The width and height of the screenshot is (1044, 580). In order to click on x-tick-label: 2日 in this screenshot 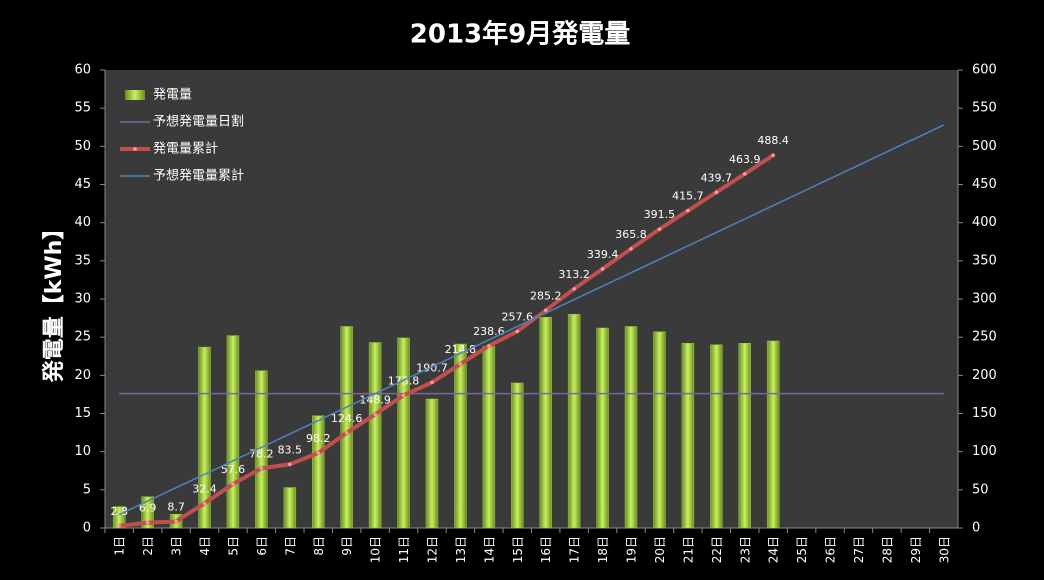, I will do `click(148, 546)`.